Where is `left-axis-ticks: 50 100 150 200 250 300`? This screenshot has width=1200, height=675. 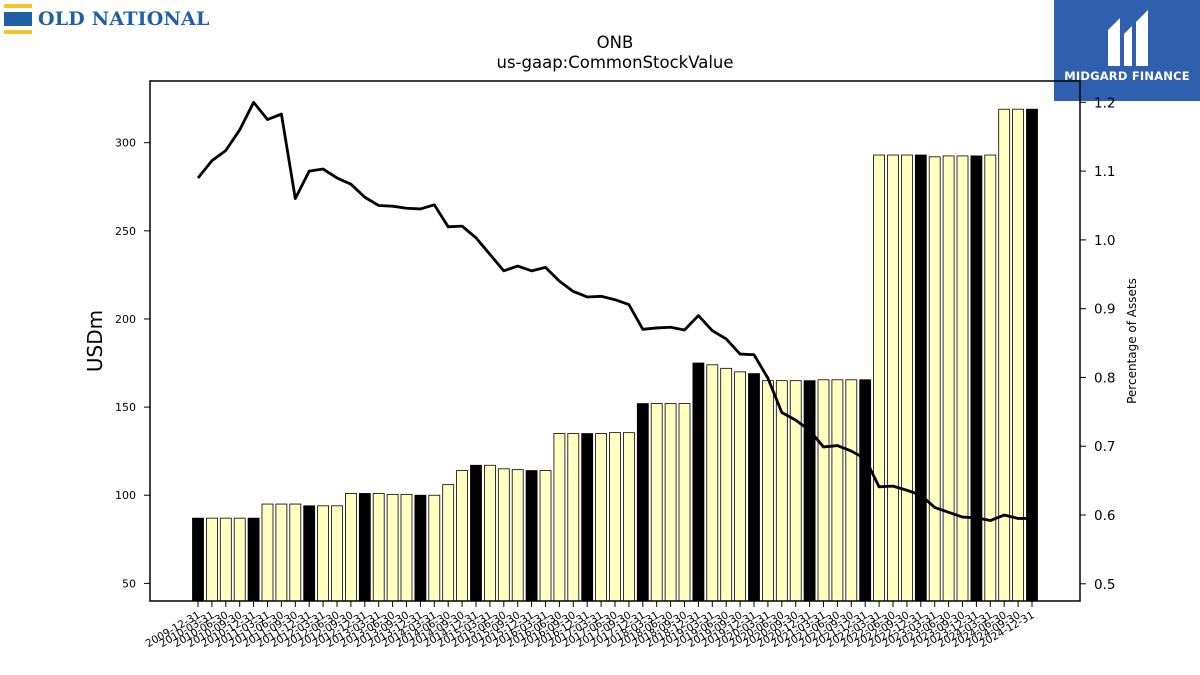 left-axis-ticks: 50 100 150 200 250 300 is located at coordinates (132, 363).